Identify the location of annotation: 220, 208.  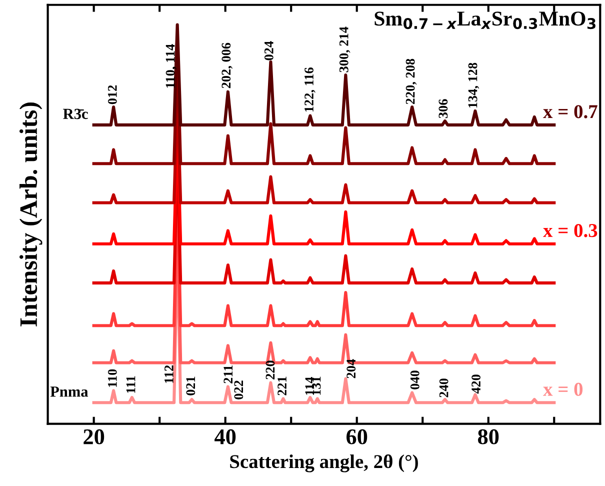
(411, 81).